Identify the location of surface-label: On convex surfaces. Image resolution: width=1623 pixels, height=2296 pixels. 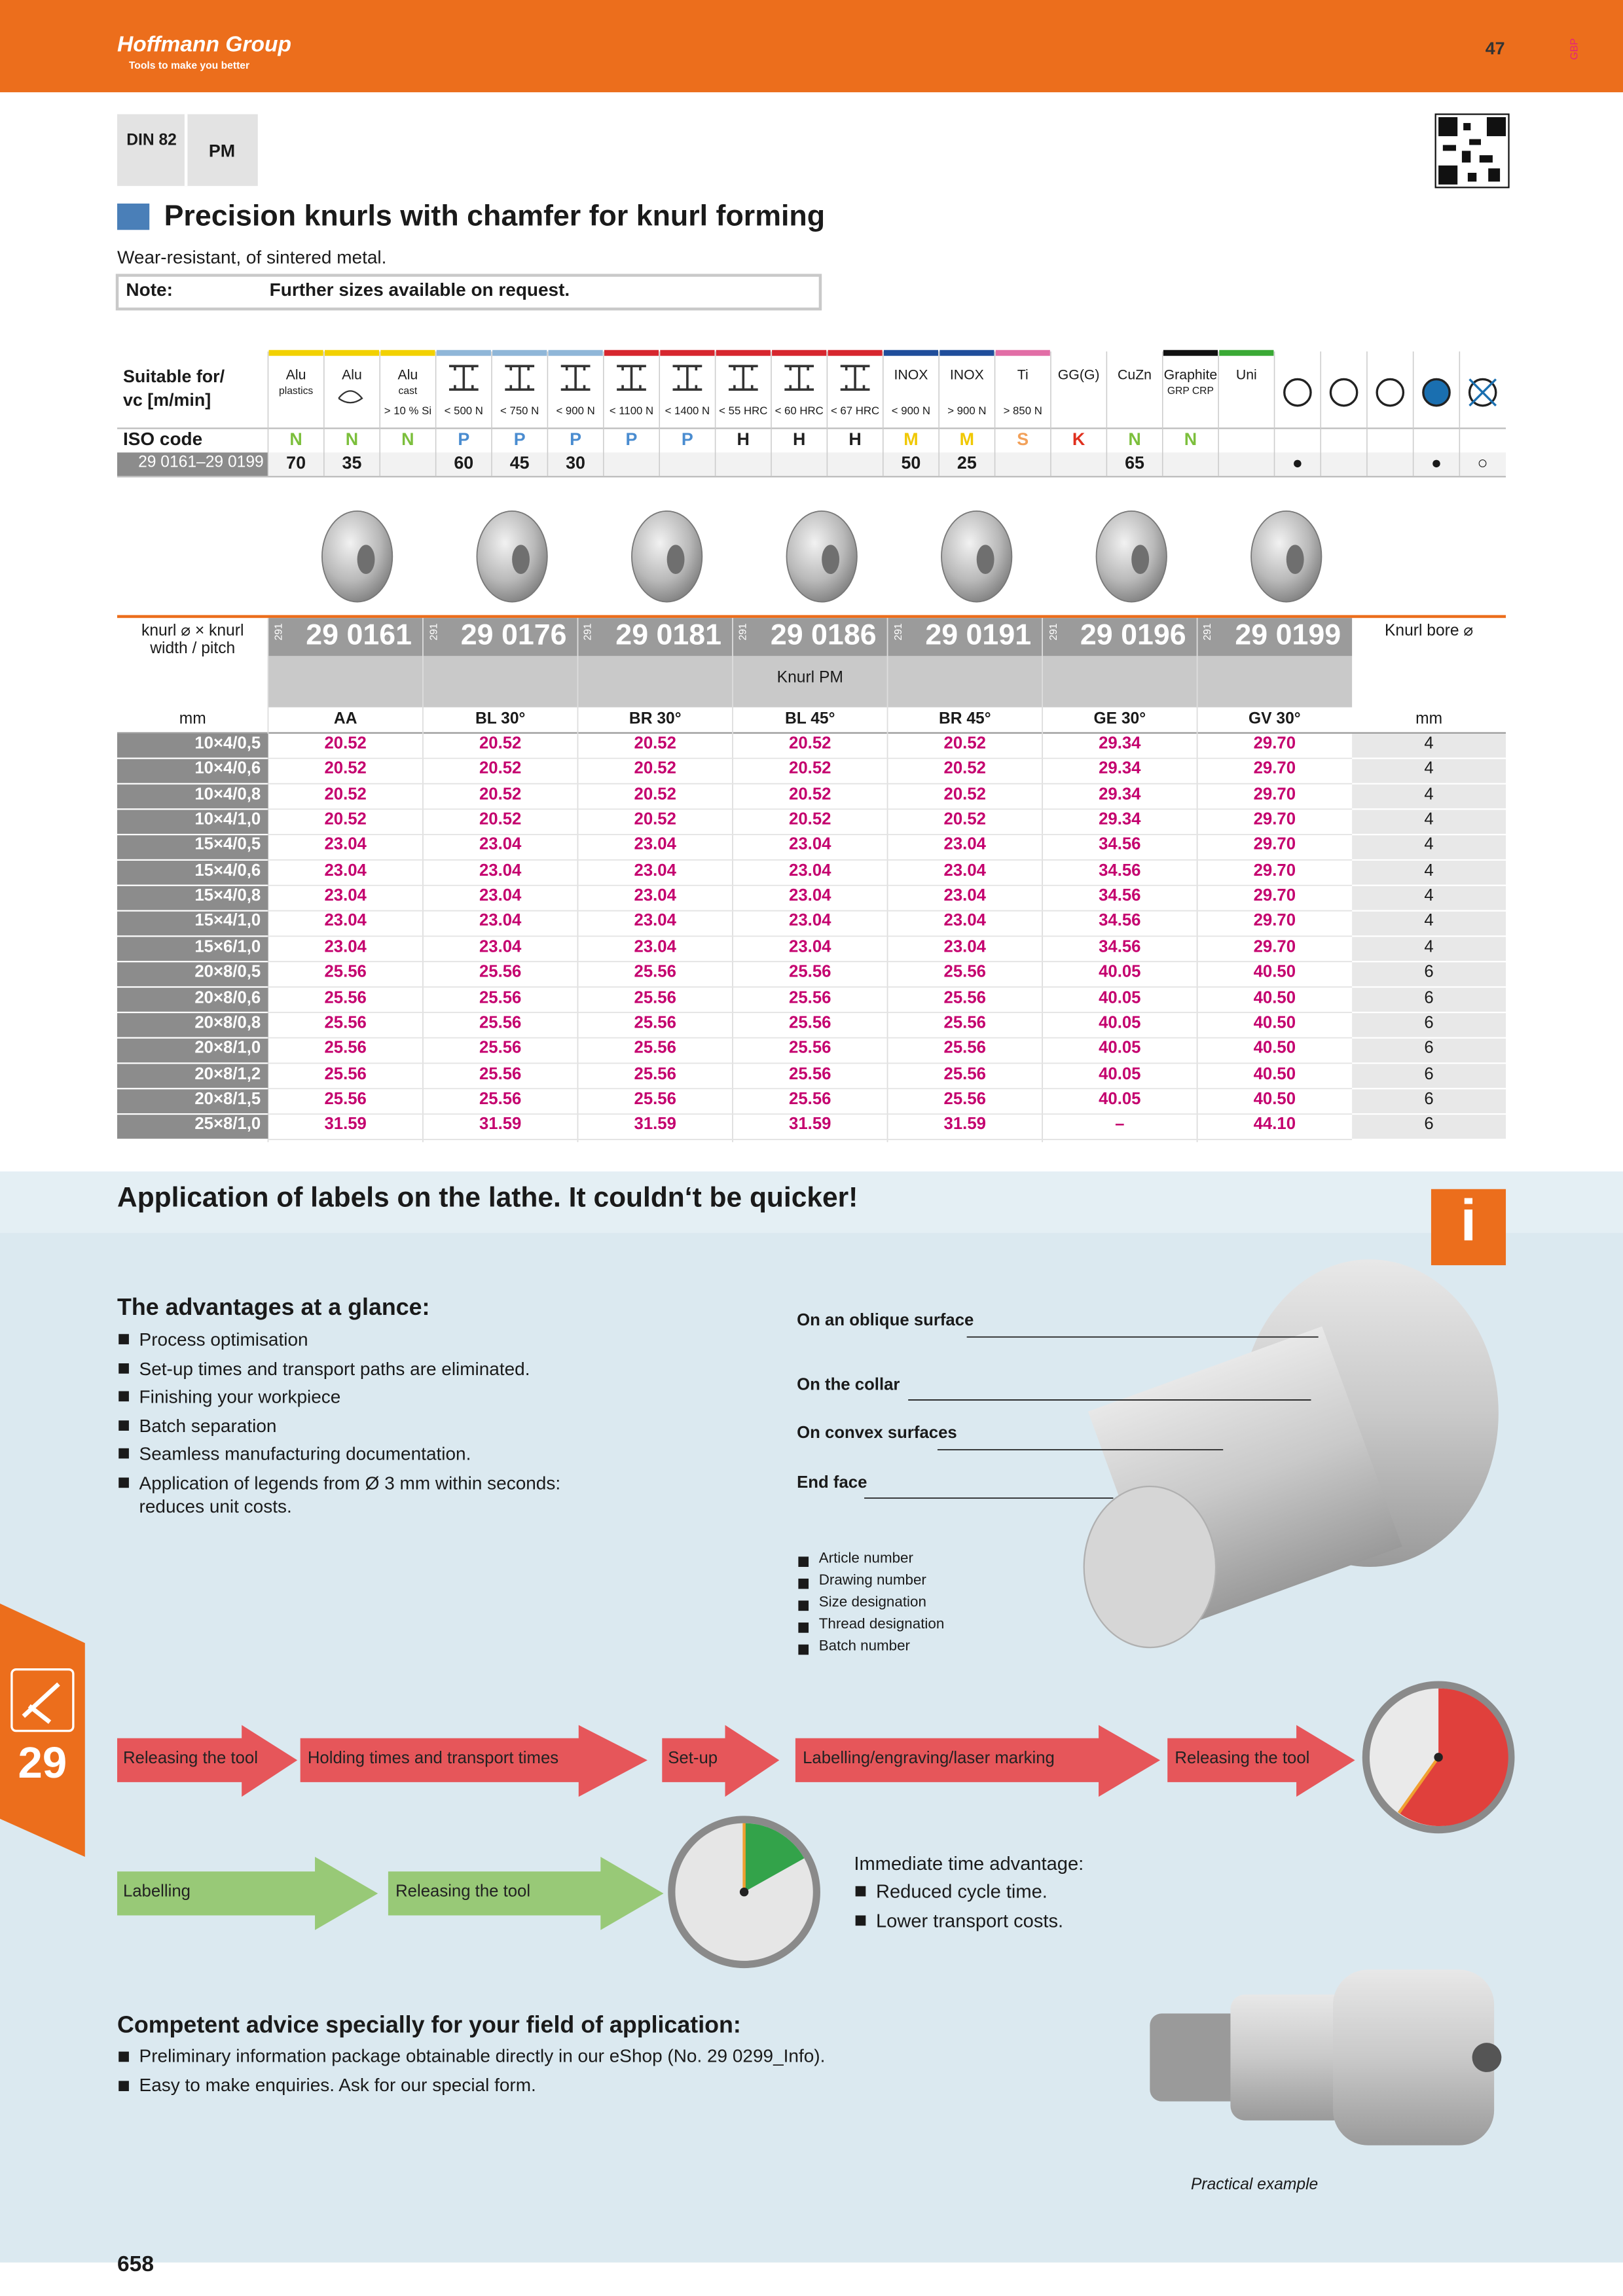
(877, 1433).